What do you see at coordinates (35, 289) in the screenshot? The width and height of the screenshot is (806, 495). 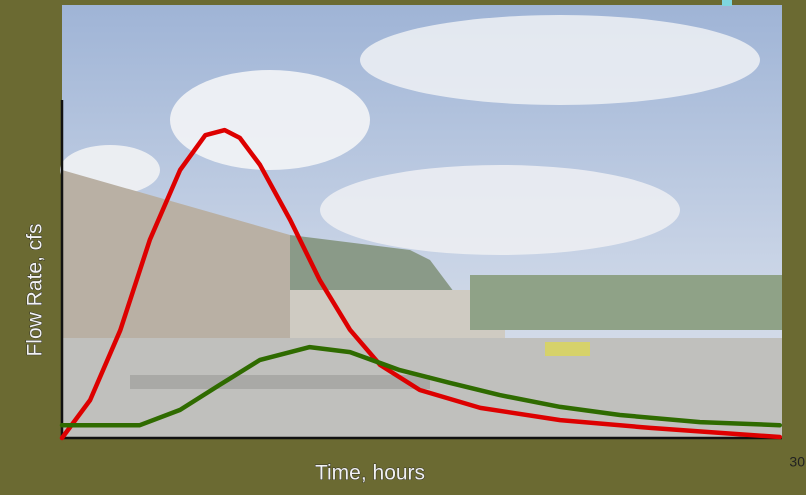 I see `y-axis-label: Flow Rate, cfs` at bounding box center [35, 289].